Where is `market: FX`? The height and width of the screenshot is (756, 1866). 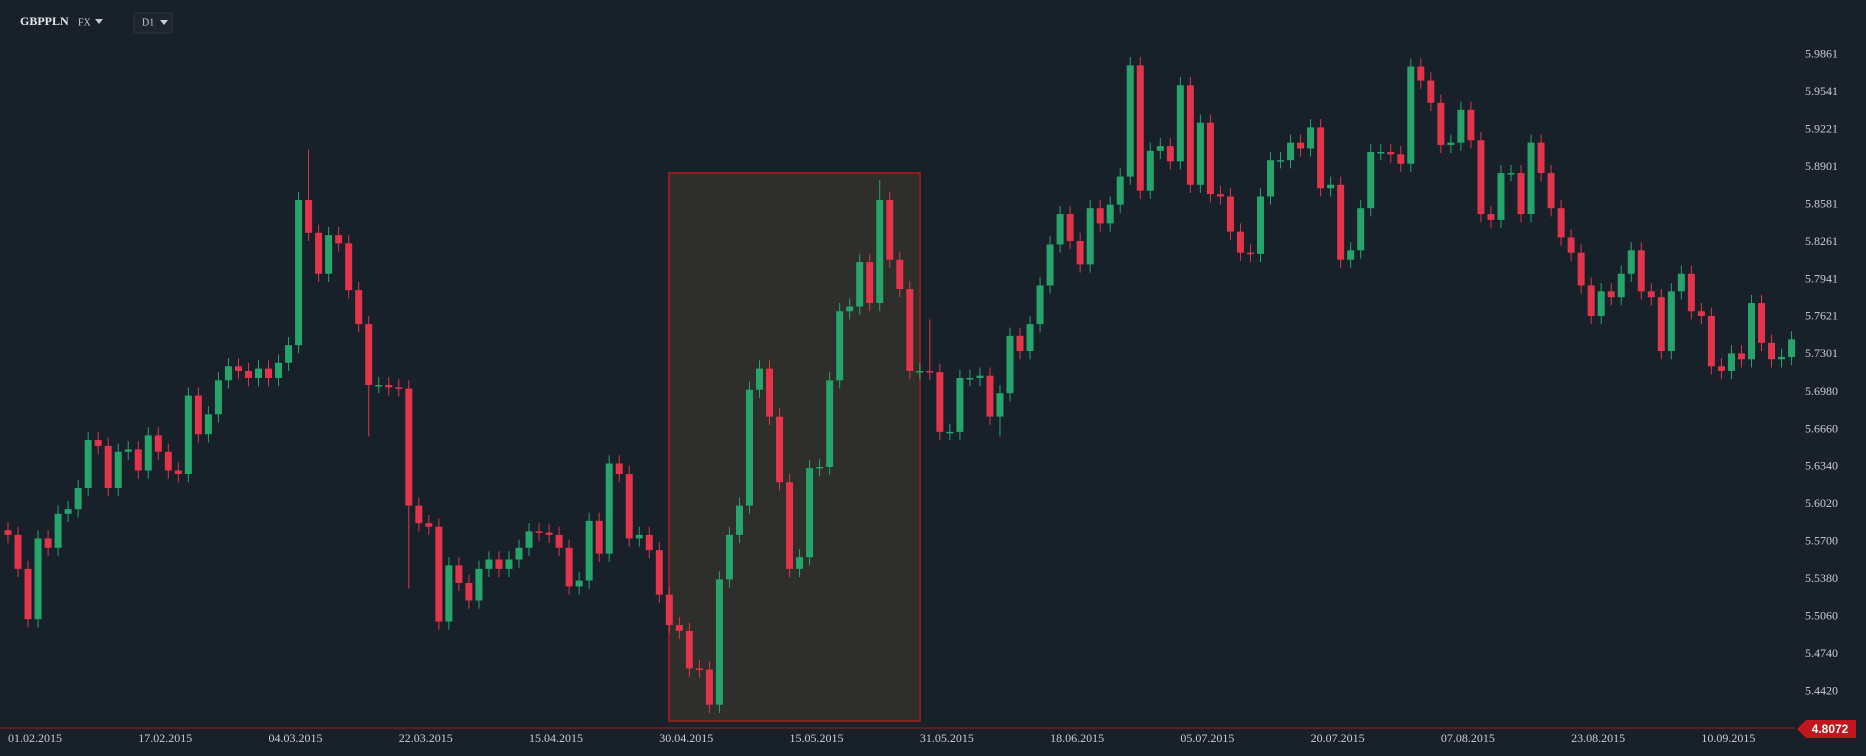 market: FX is located at coordinates (85, 22).